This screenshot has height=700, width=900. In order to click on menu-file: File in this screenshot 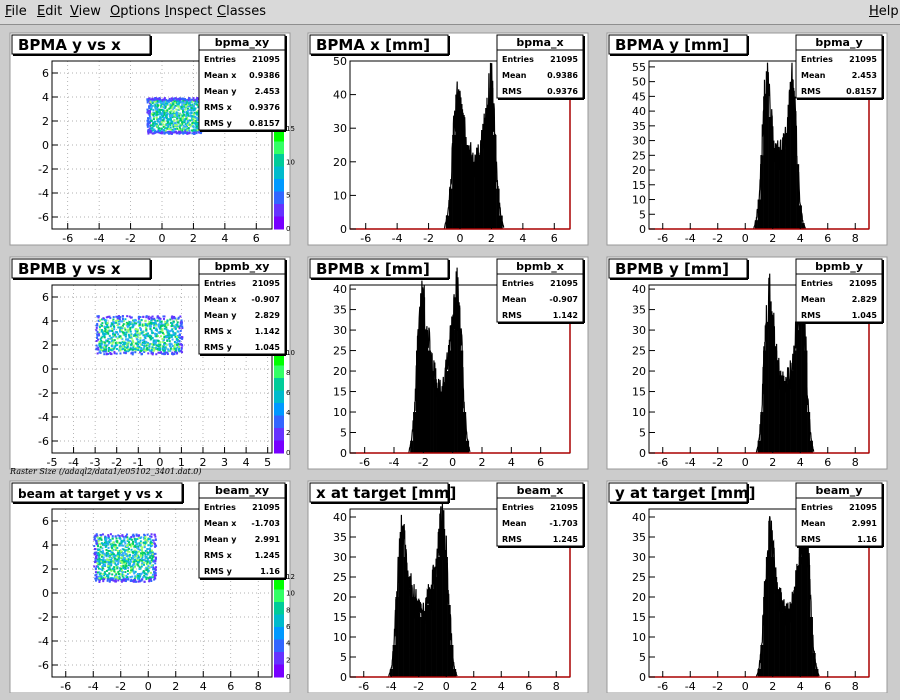, I will do `click(16, 11)`.